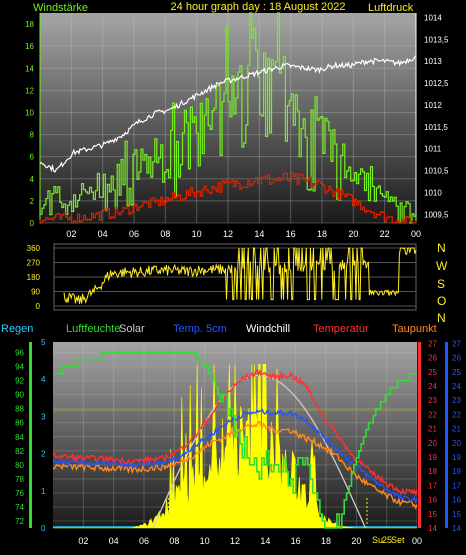 Image resolution: width=466 pixels, height=555 pixels. Describe the element at coordinates (385, 234) in the screenshot. I see `hour-tick-label: 22` at that location.